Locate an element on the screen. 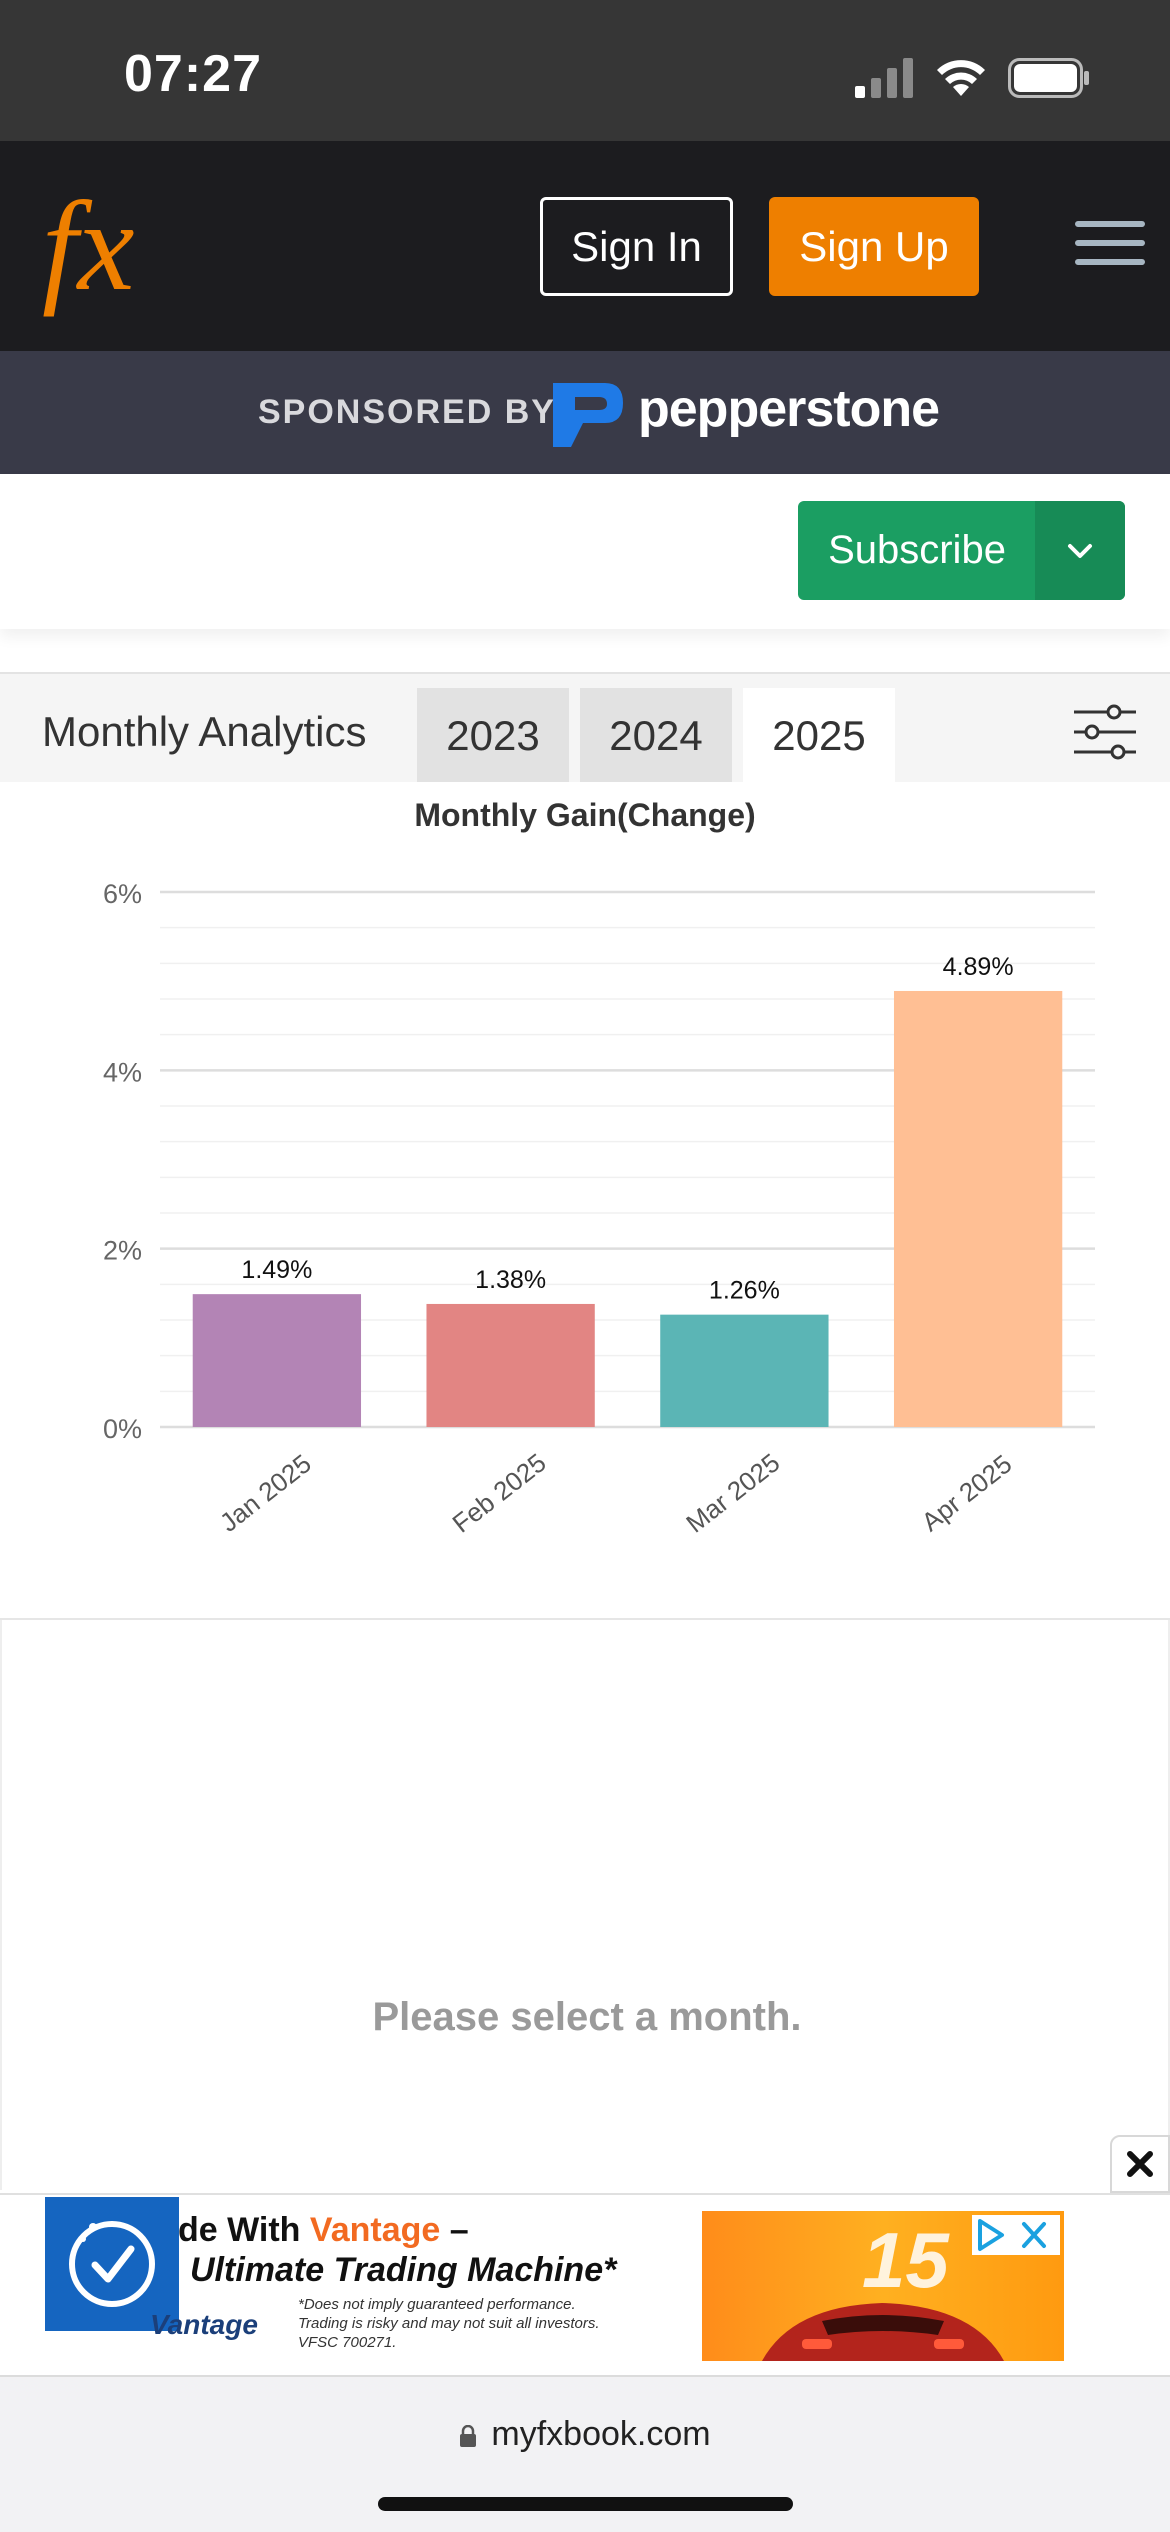 The height and width of the screenshot is (2532, 1170). x-tick-label: Jan 2025 is located at coordinates (265, 1493).